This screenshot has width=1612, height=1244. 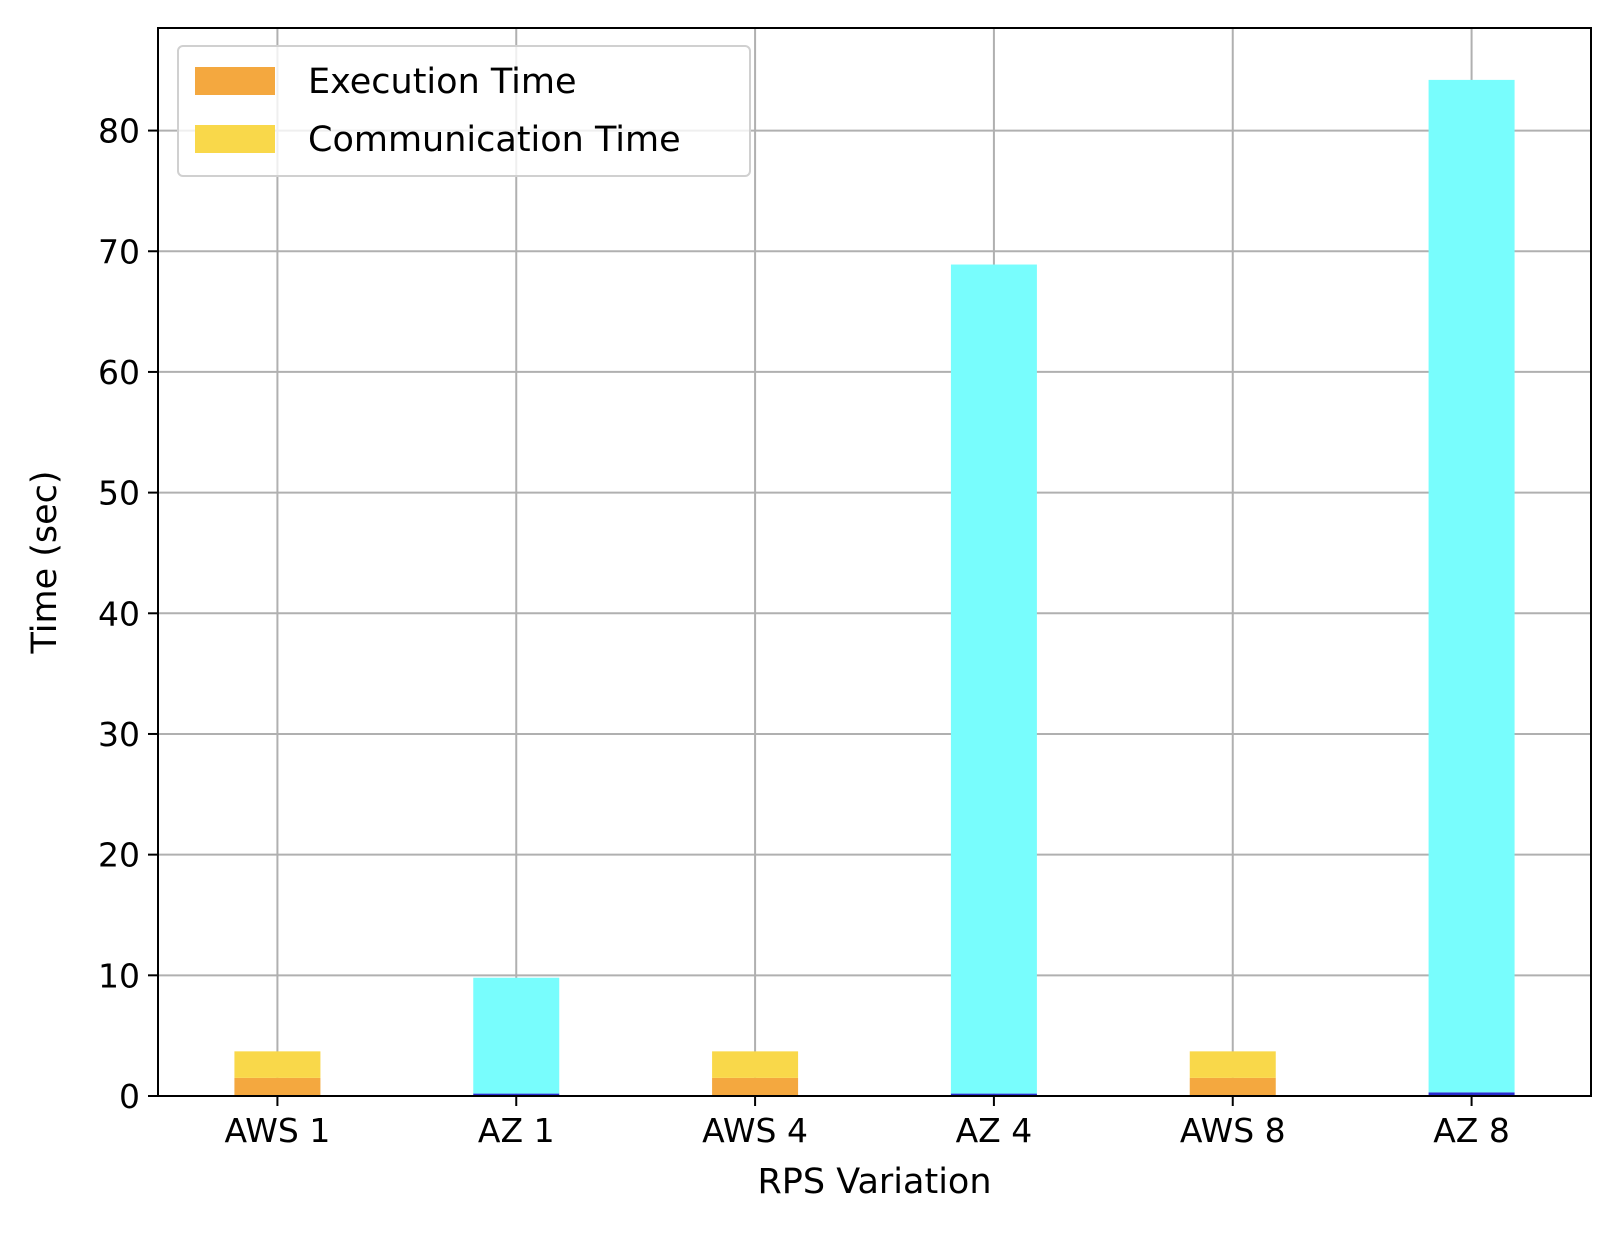 I want to click on x-tick-label: AZ 4, so click(x=994, y=1130).